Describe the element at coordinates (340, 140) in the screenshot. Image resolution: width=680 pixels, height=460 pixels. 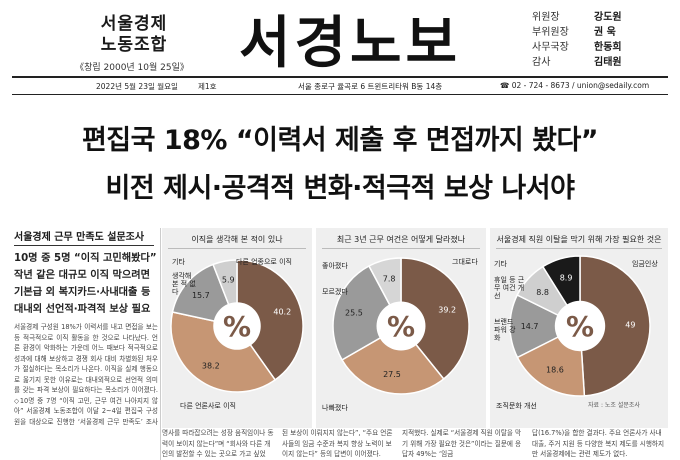
I see `headline-main: 편집국 18% “이력서 제출 후 면접까지 봤다”` at that location.